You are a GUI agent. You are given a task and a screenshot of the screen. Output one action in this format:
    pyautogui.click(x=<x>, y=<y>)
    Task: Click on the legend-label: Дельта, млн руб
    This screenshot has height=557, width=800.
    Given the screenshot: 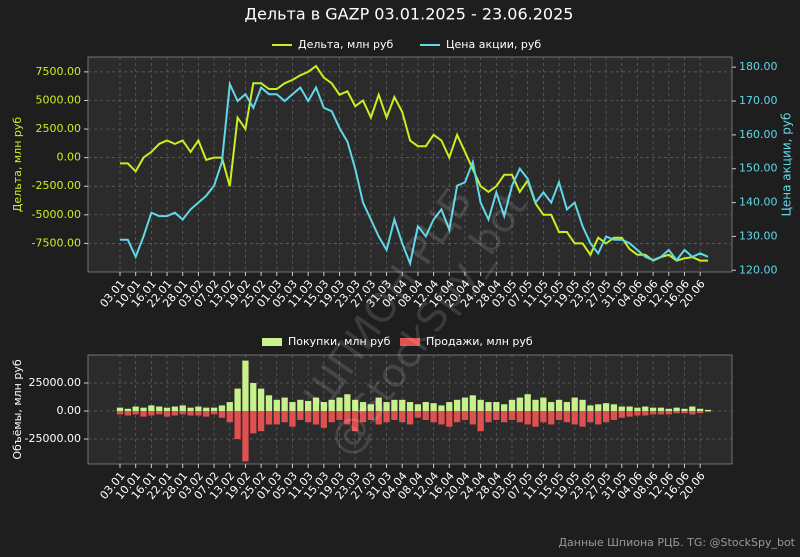 What is the action you would take?
    pyautogui.click(x=346, y=44)
    